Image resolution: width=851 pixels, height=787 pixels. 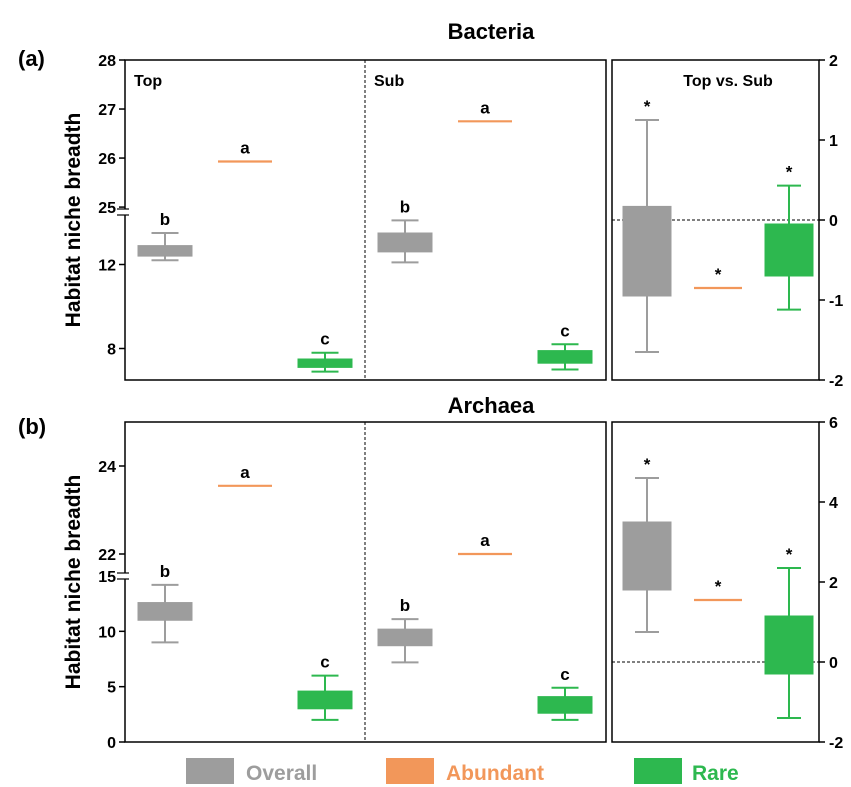 I want to click on left-axis-tick-label: 10, so click(x=107, y=632).